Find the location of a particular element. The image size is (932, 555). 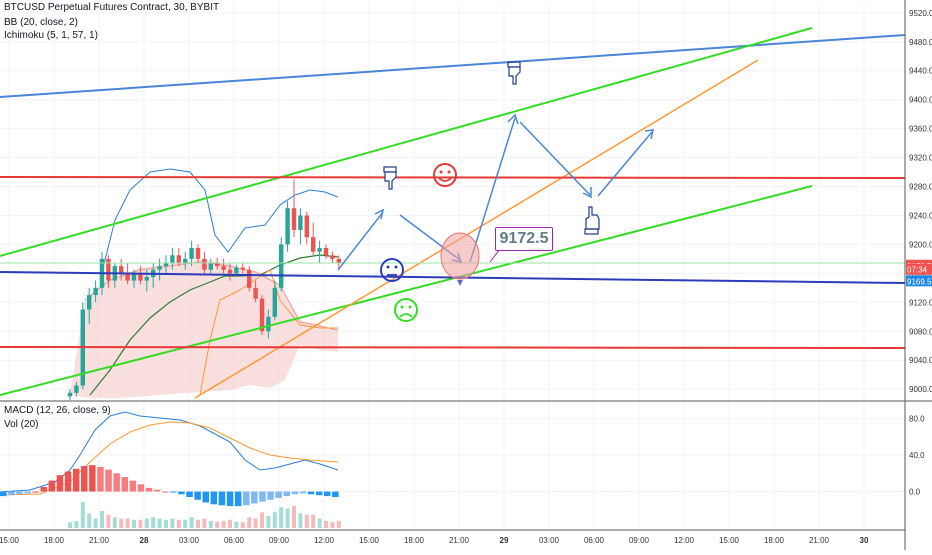

thumbs-up-icon is located at coordinates (592, 220).